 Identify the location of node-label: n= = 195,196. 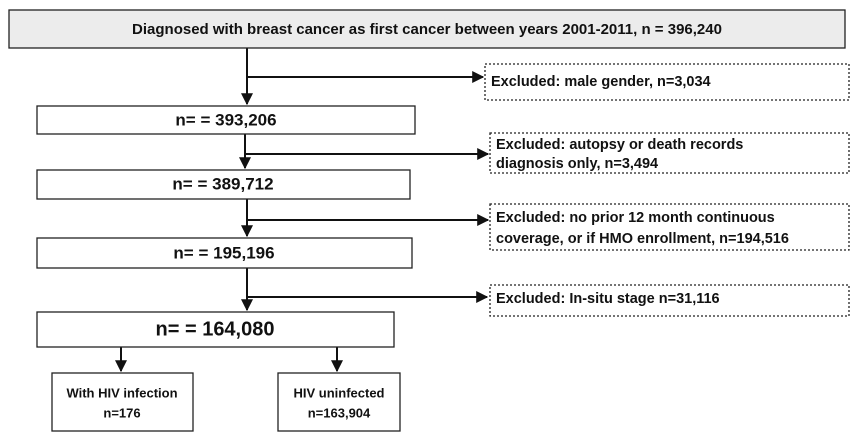
(223, 252).